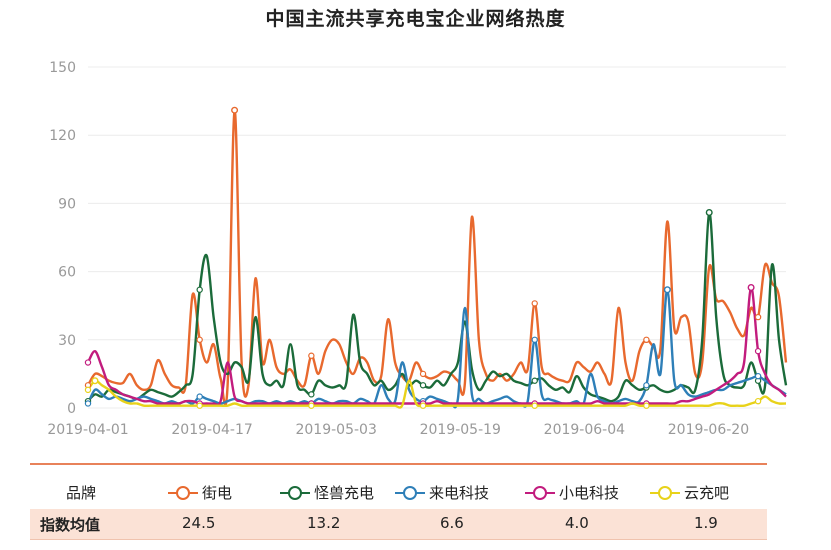 This screenshot has height=550, width=831. Describe the element at coordinates (415, 19) in the screenshot. I see `chart-title: 中国主流共享充电宝企业网络热度` at that location.